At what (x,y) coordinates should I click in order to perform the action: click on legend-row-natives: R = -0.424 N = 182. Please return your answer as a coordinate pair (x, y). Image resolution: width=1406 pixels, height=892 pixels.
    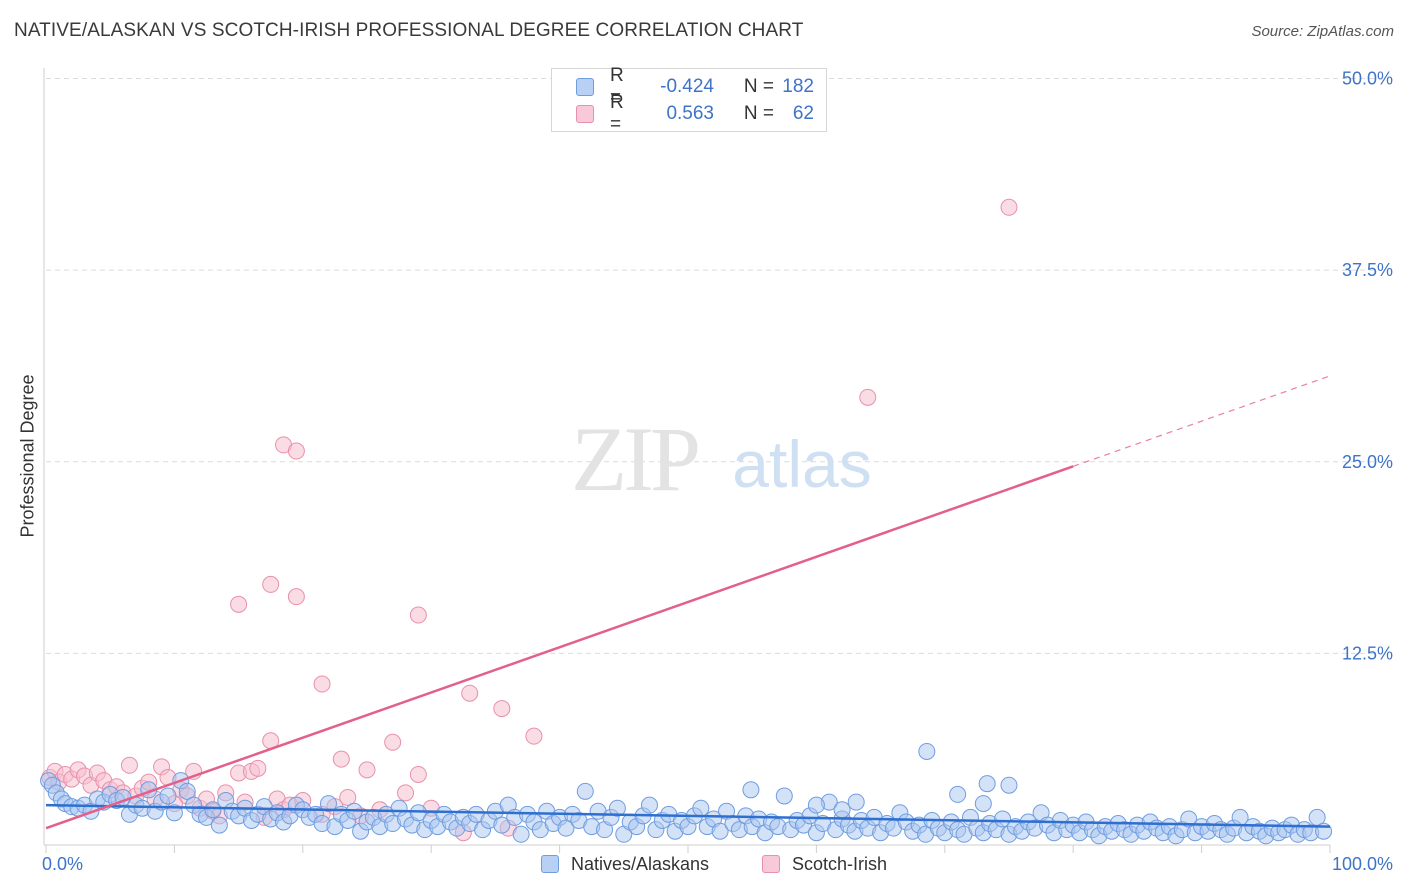
    Looking at the image, I should click on (695, 86).